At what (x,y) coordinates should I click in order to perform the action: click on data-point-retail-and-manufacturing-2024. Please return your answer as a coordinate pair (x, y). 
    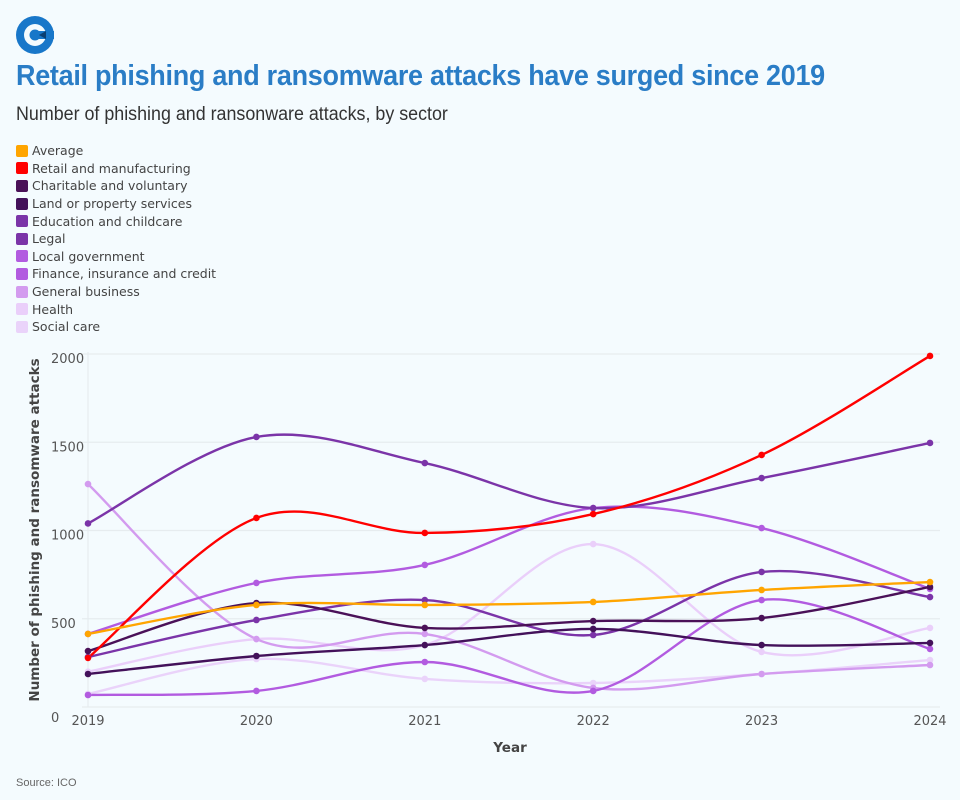
    Looking at the image, I should click on (930, 356).